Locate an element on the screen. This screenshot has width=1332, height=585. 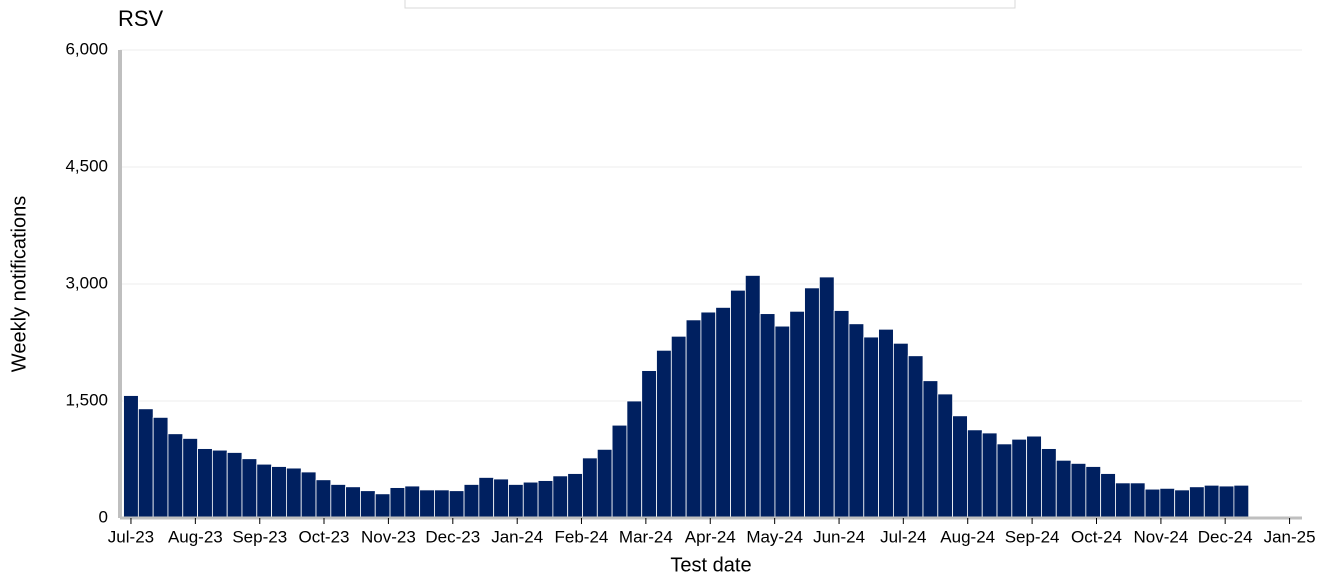
x-tick-label: Sep-23 is located at coordinates (259, 536).